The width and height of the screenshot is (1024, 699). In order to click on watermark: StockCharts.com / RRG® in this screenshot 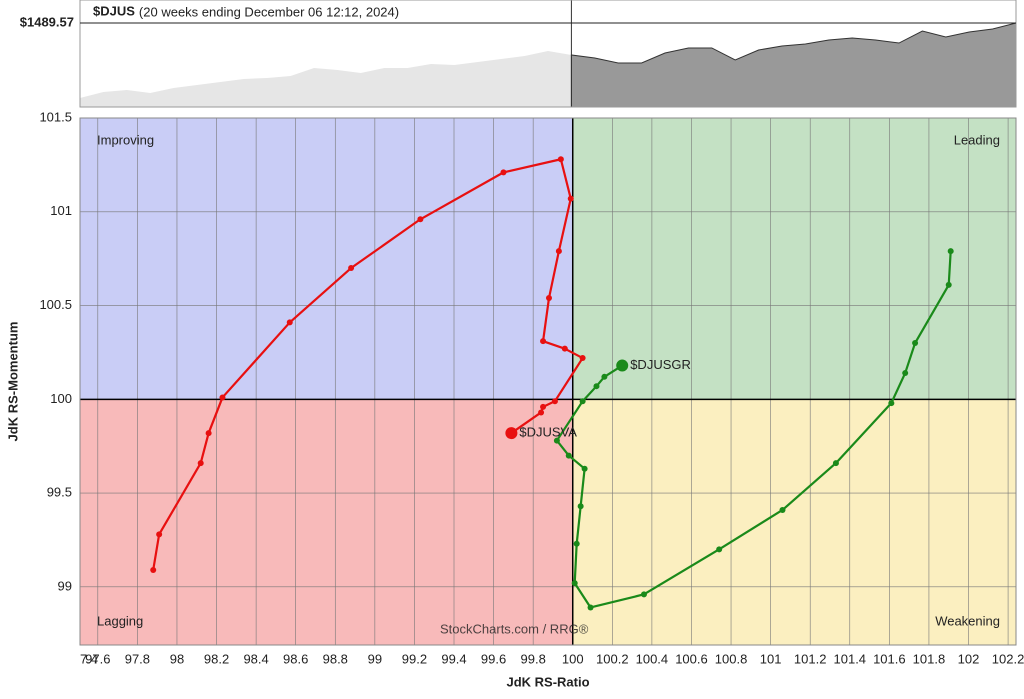, I will do `click(514, 628)`.